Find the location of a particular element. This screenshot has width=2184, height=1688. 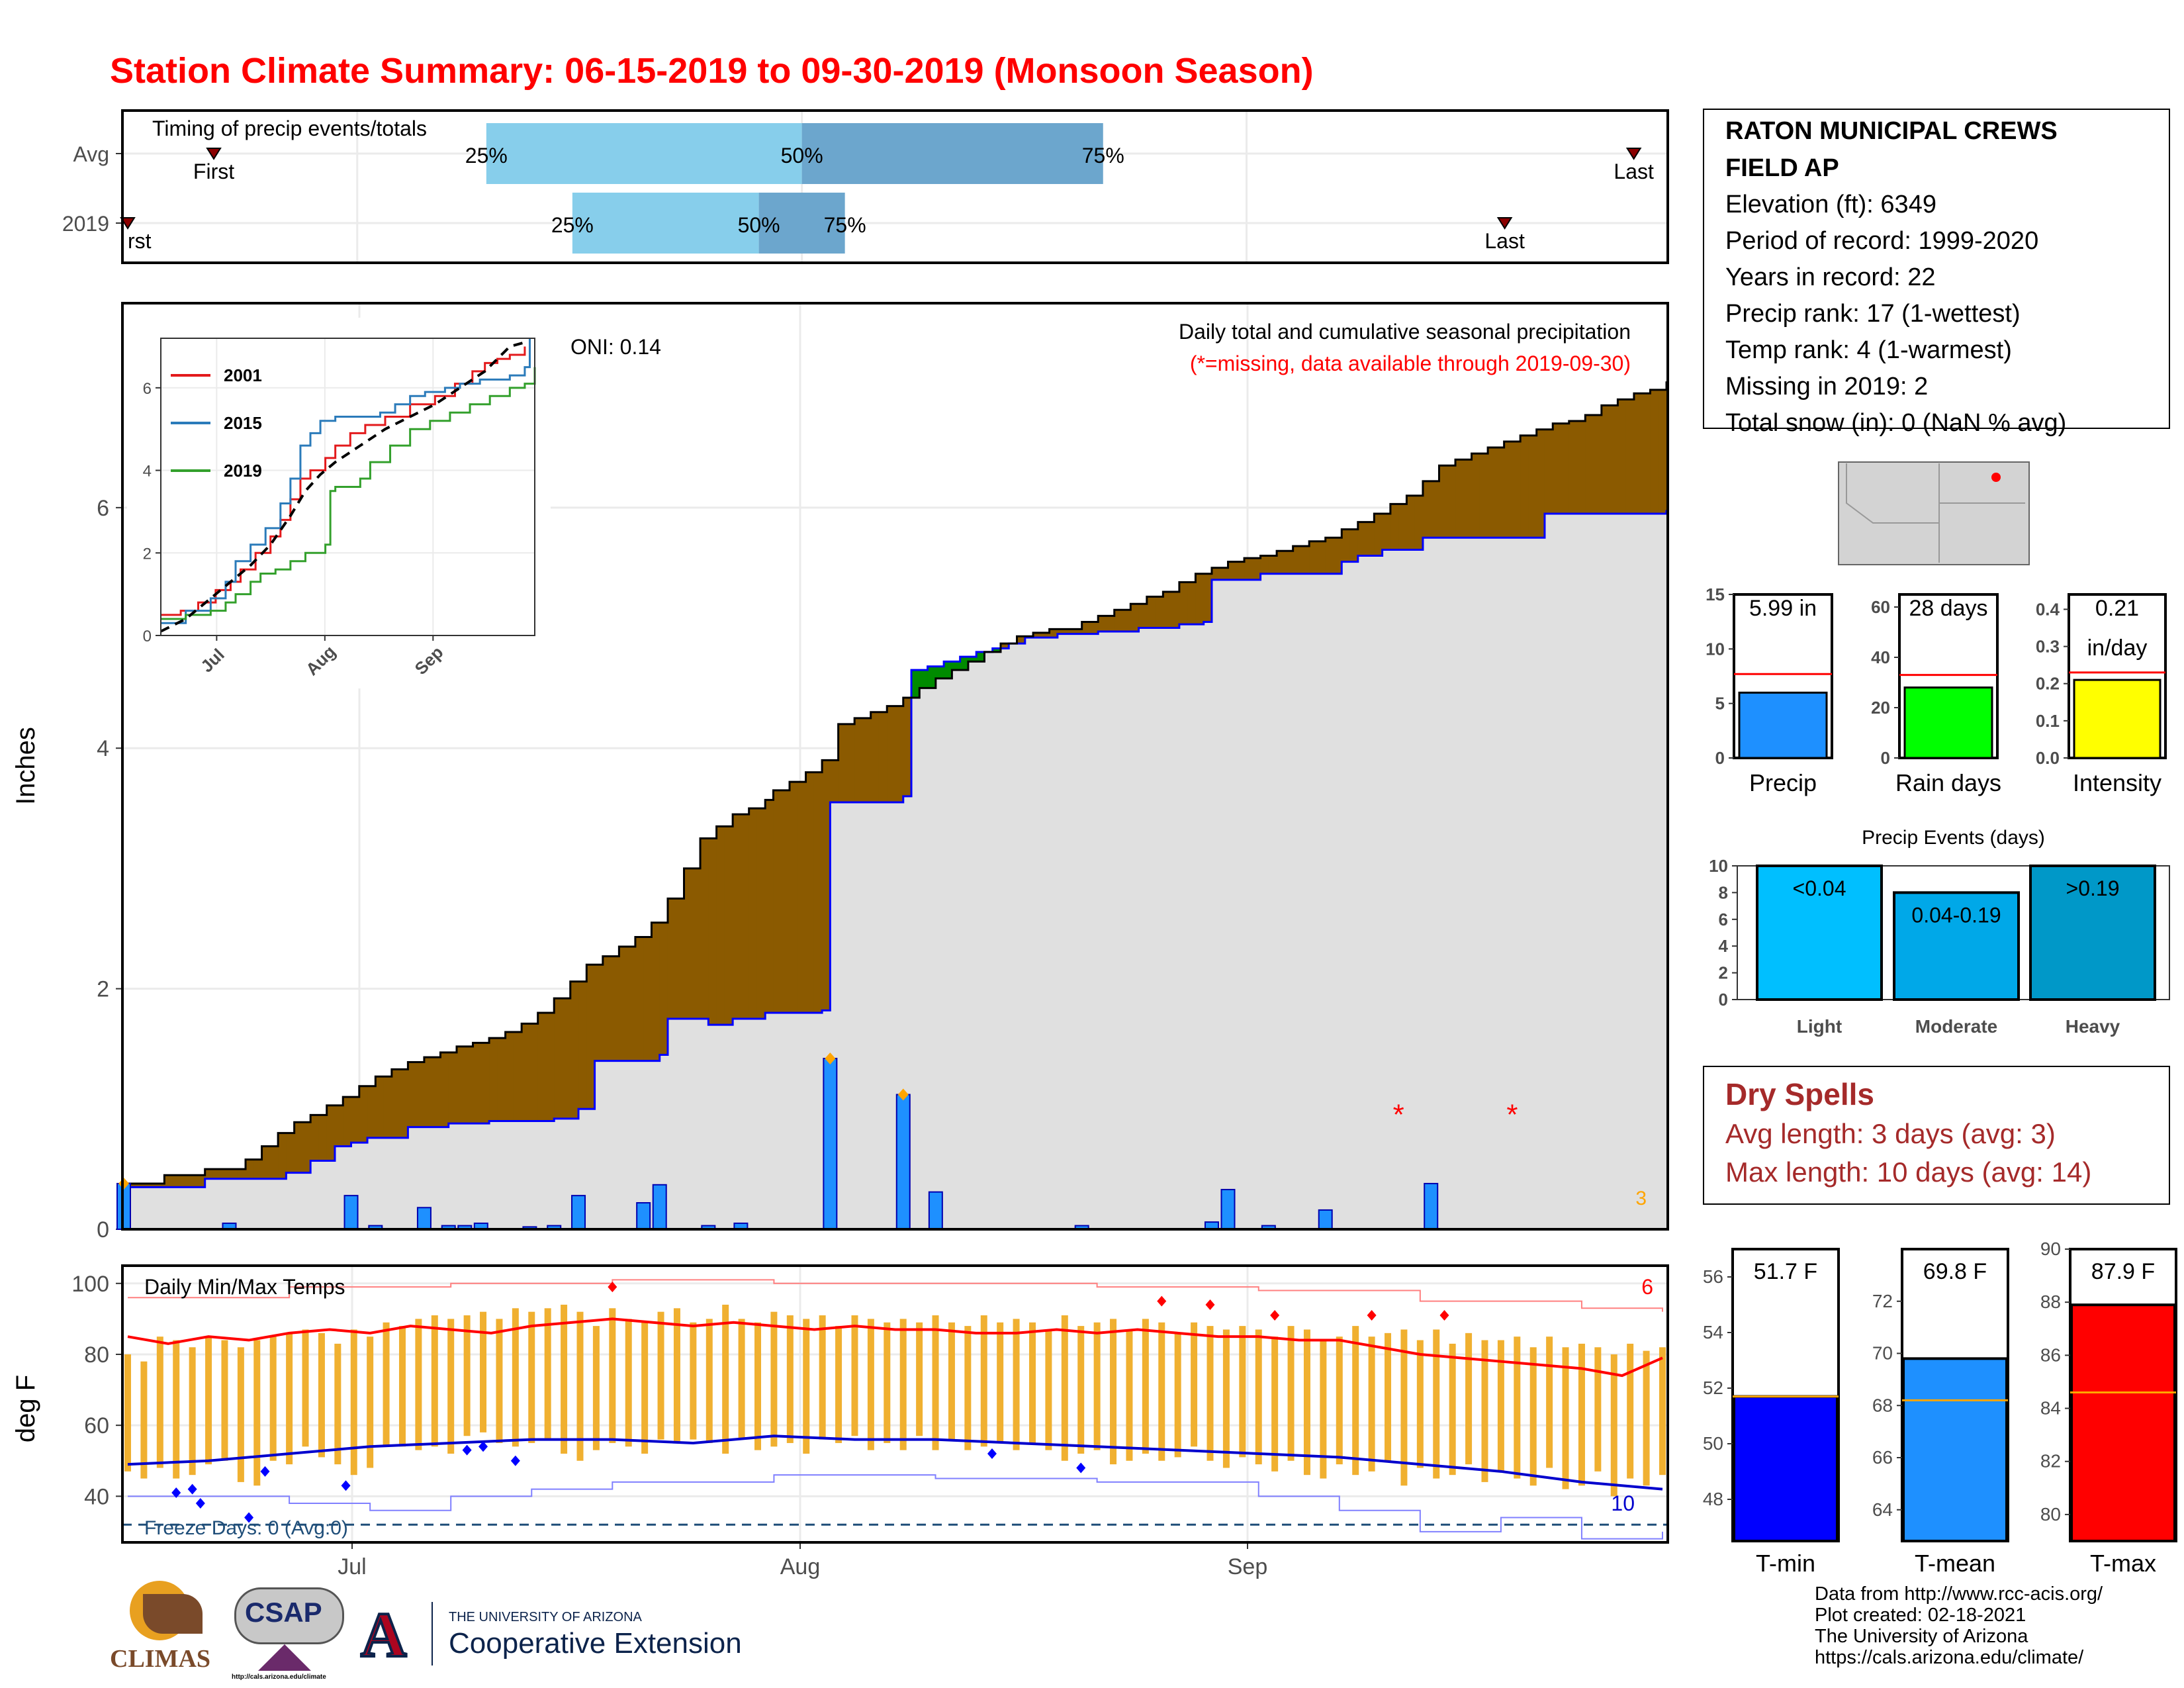

totals-y-tick-label: 20 is located at coordinates (1880, 708).